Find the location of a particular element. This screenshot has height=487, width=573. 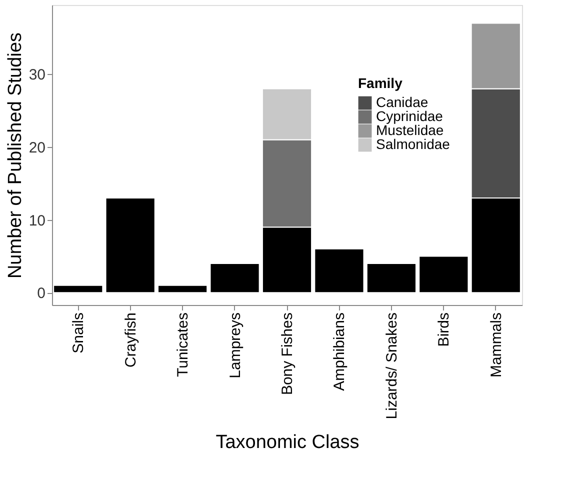

x-tick-label: Amphibians is located at coordinates (339, 351).